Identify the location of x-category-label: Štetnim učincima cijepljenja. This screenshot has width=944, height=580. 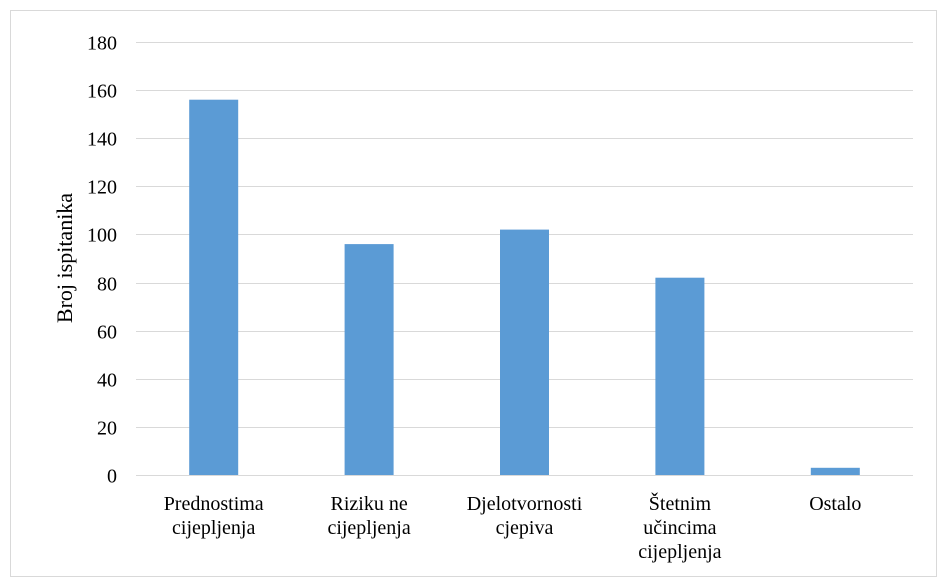
(679, 527).